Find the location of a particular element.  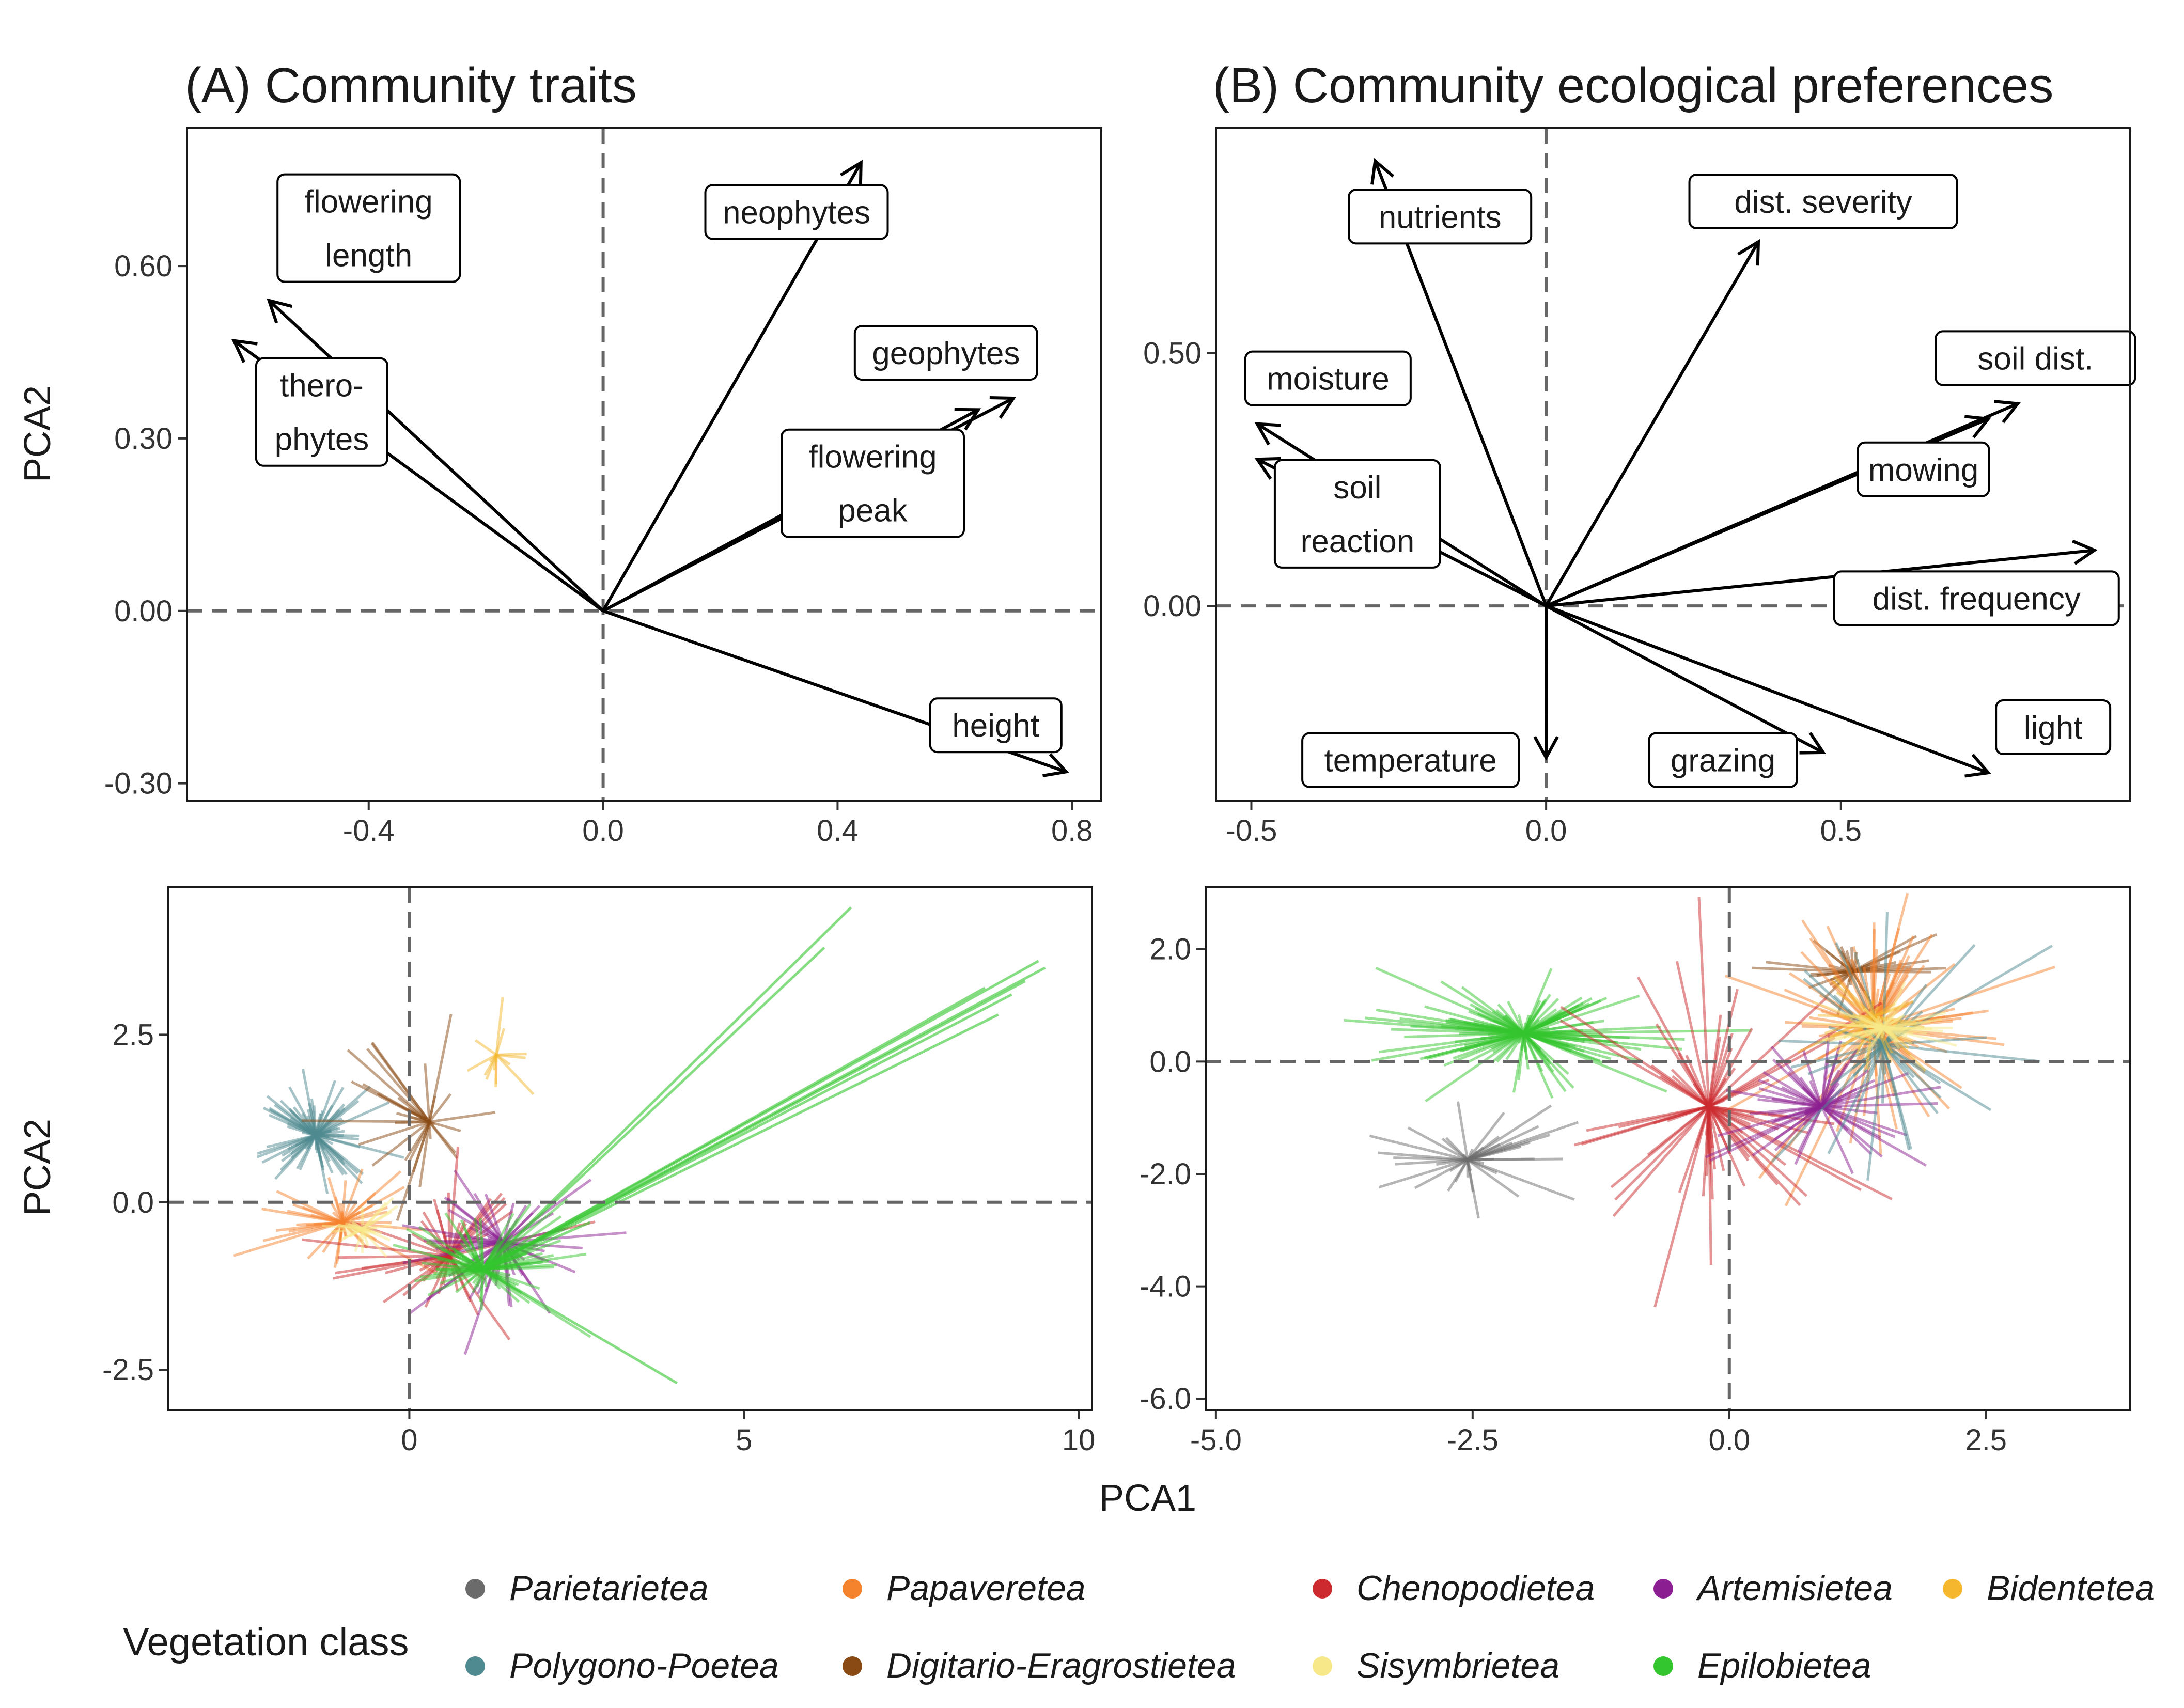

group-epilobietea-outliers is located at coordinates (764, 1145).